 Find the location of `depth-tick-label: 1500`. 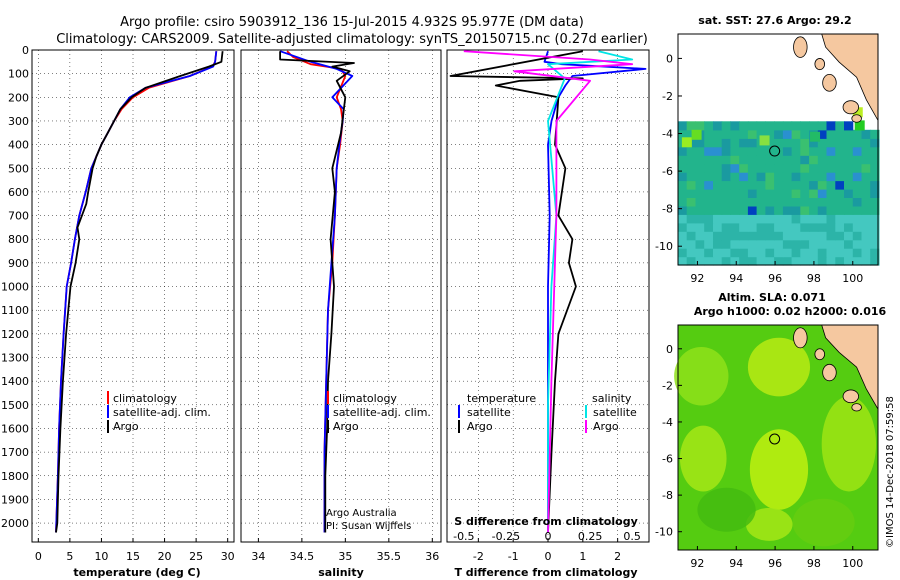

depth-tick-label: 1500 is located at coordinates (15, 405).